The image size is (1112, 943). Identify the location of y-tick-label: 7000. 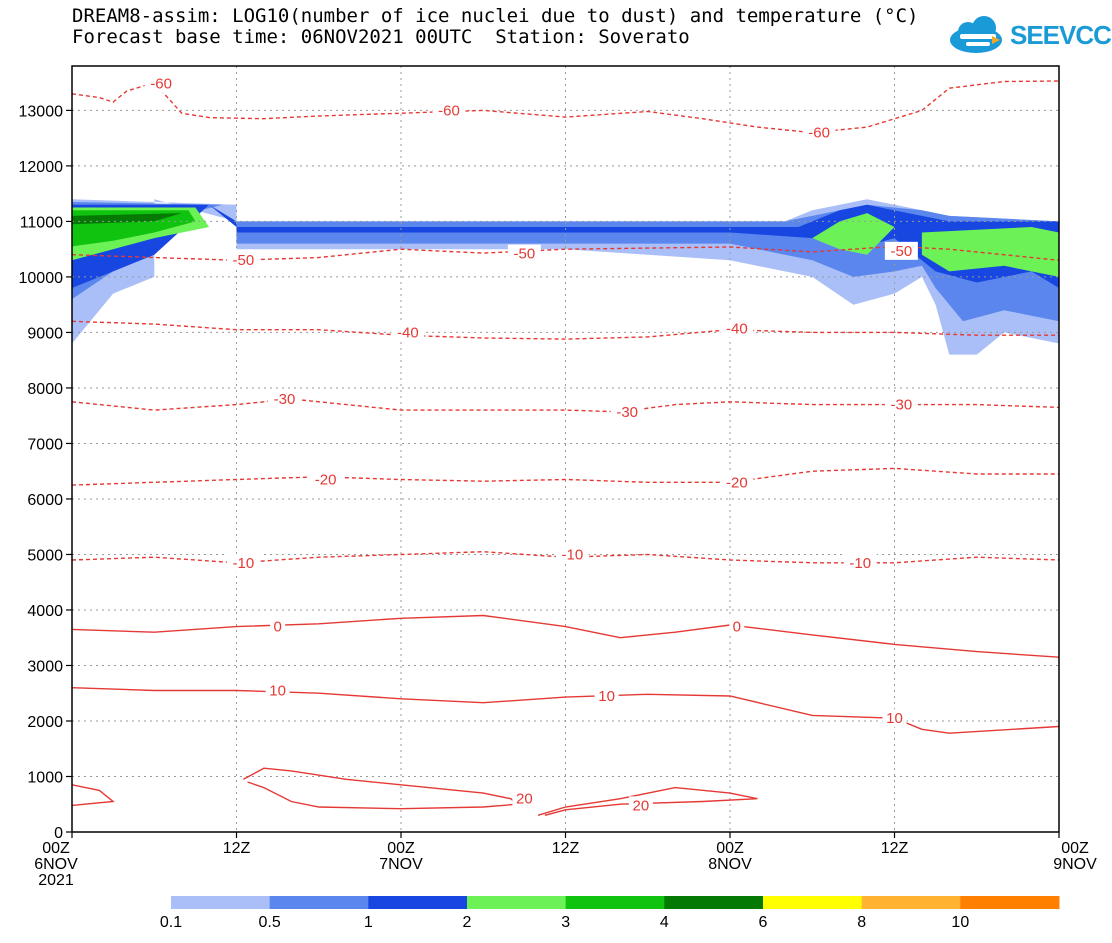
(45, 444).